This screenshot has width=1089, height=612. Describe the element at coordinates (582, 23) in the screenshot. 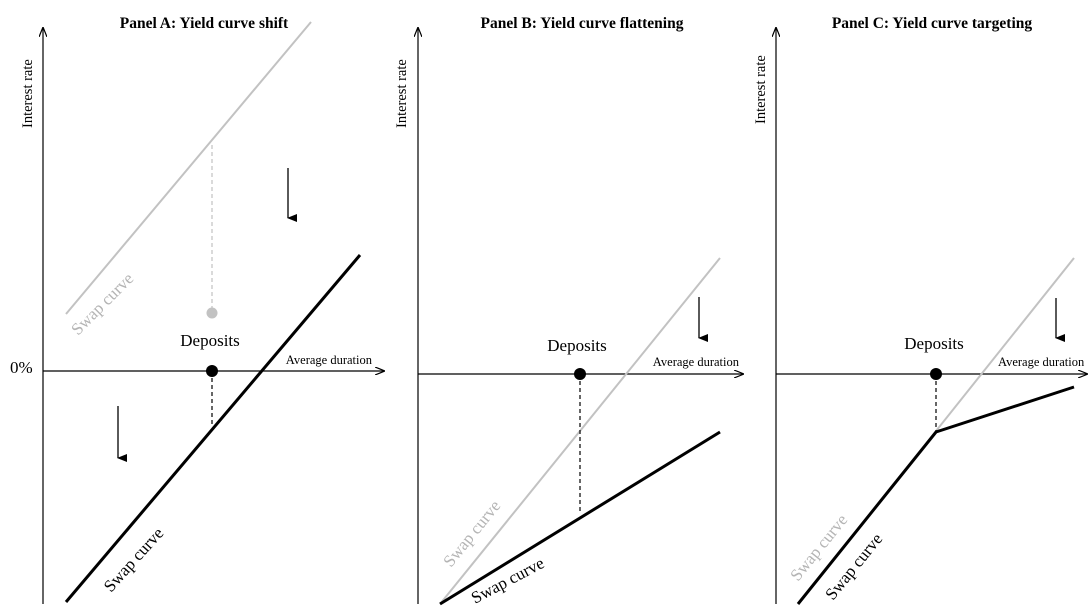

I see `panel-b-title: Panel B: Yield curve flattening` at that location.